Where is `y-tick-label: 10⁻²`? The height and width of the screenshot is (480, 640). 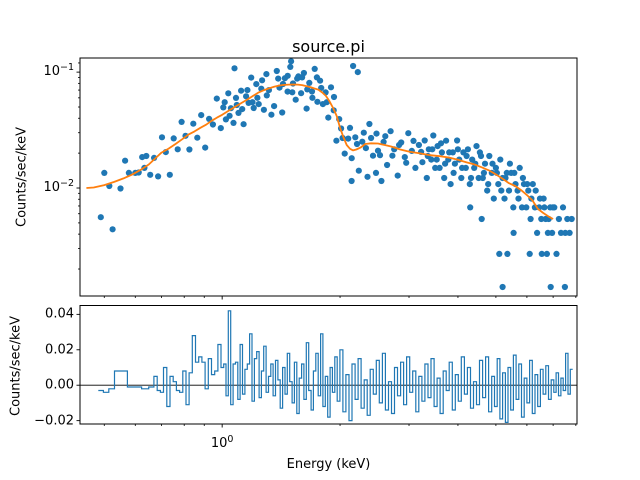 y-tick-label: 10⁻² is located at coordinates (58, 186).